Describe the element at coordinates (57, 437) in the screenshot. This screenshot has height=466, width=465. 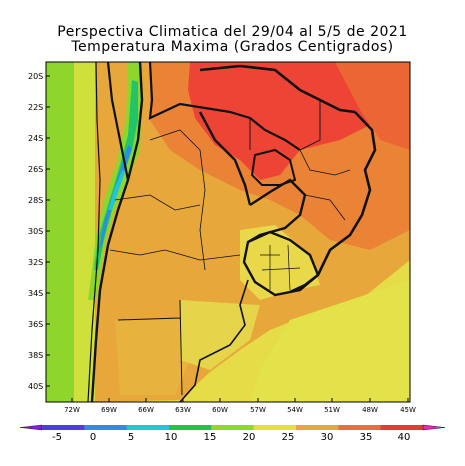
I see `colorbar-label: -5` at that location.